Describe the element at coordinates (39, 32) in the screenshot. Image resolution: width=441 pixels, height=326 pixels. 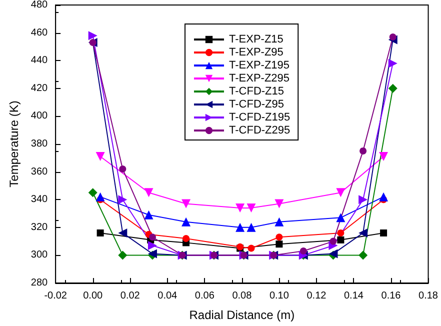
I see `y-tick-label: 460` at that location.